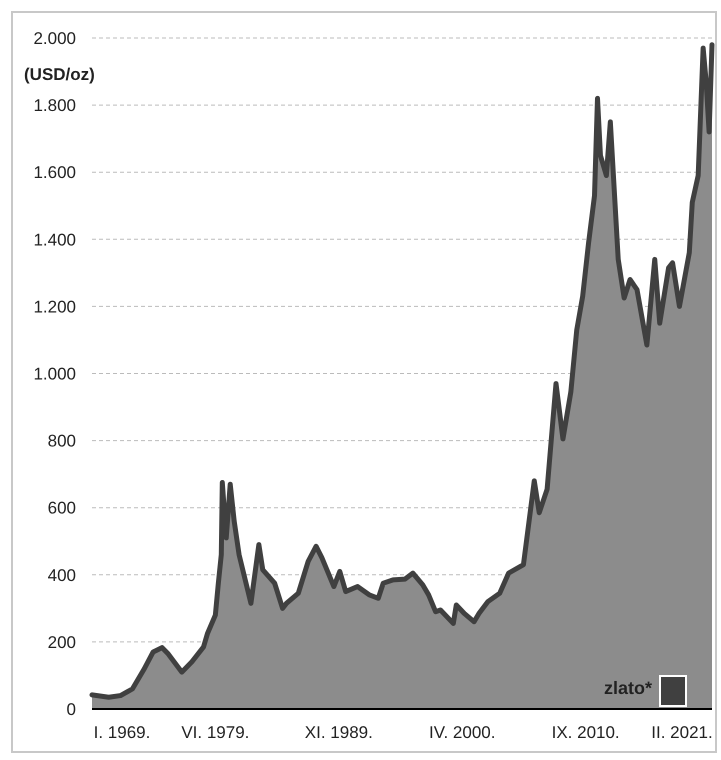 The width and height of the screenshot is (721, 760). I want to click on y-tick-label: 800, so click(62, 441).